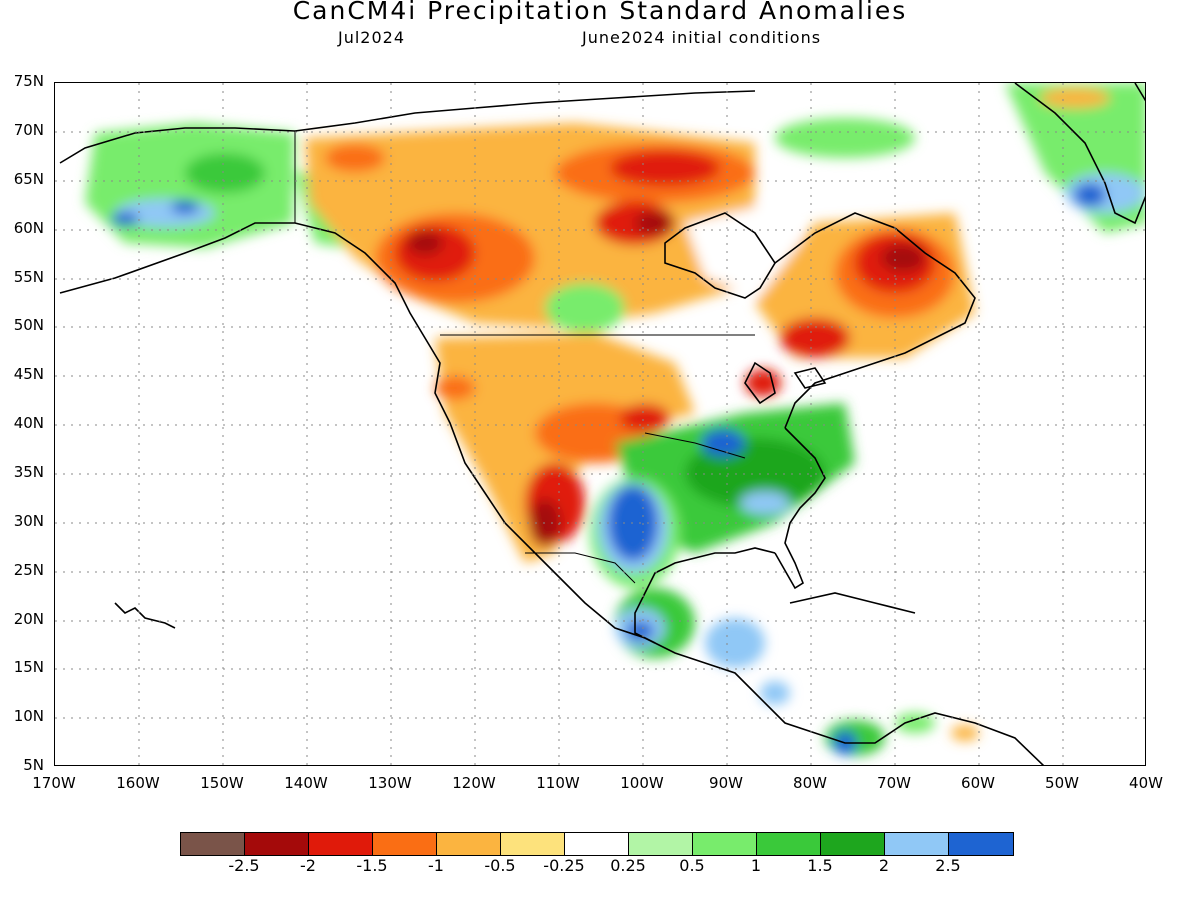 Image resolution: width=1200 pixels, height=900 pixels. What do you see at coordinates (28, 374) in the screenshot?
I see `lat-label-45n: 45N` at bounding box center [28, 374].